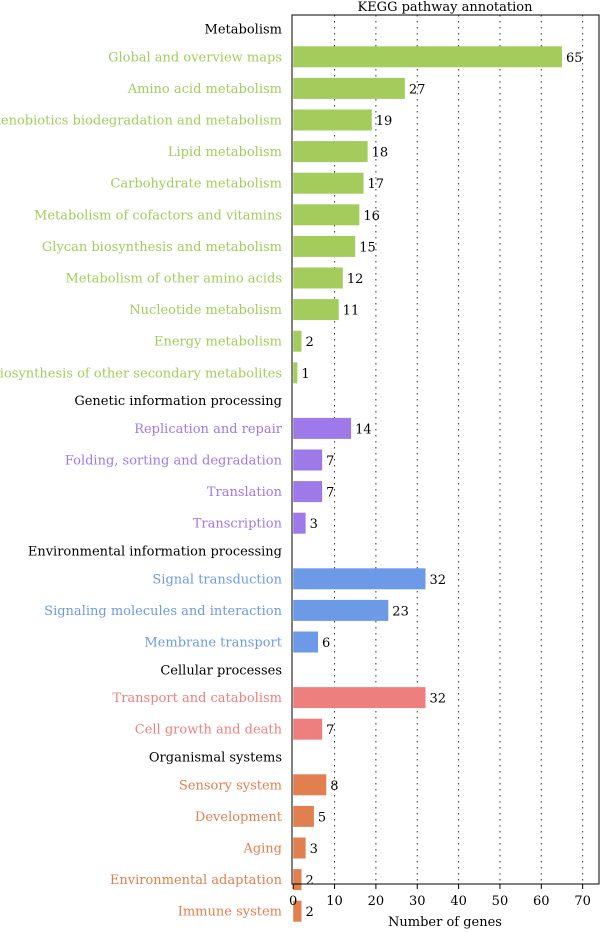 Image resolution: width=600 pixels, height=932 pixels. I want to click on group-header: Environmental information processing, so click(155, 552).